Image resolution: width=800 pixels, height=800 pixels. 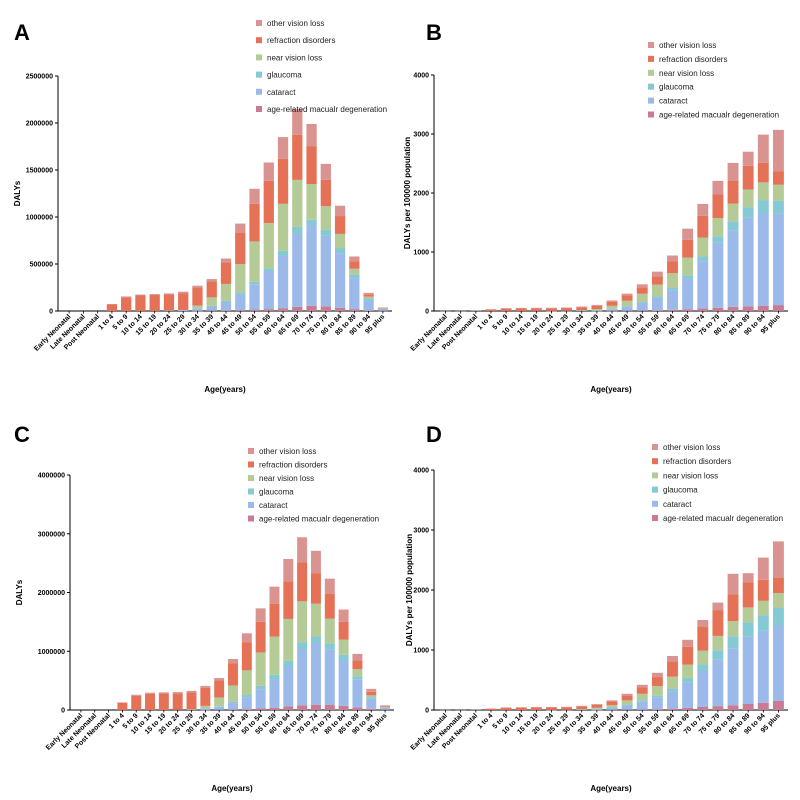 I want to click on panel-letter: C, so click(x=22, y=434).